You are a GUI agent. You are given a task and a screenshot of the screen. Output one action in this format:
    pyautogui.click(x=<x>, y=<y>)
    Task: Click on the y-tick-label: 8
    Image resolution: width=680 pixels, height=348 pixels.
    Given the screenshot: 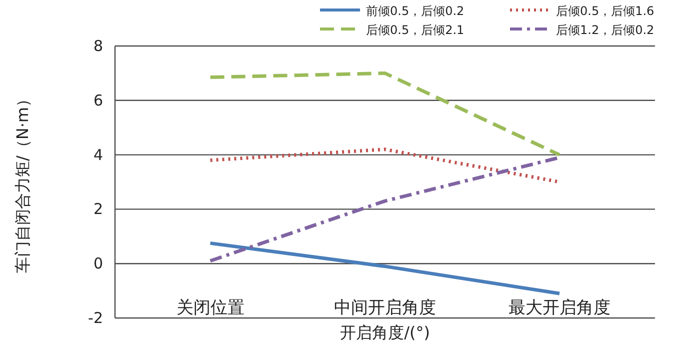 What is the action you would take?
    pyautogui.click(x=98, y=46)
    